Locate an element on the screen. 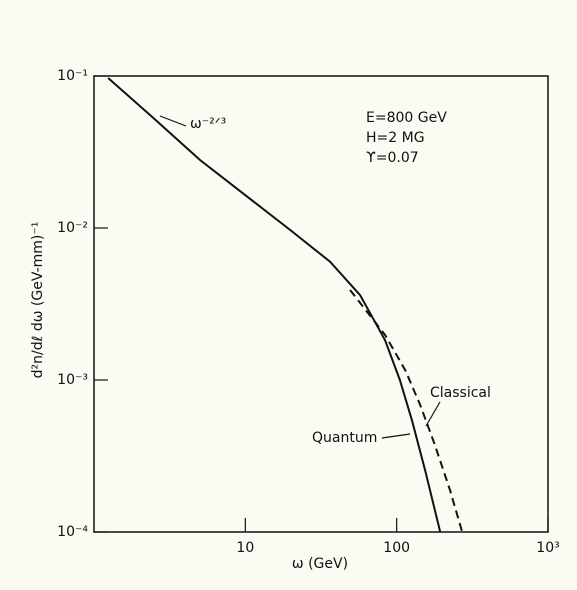 The height and width of the screenshot is (590, 577). annotation: ω⁻²ᐟ³ is located at coordinates (208, 124).